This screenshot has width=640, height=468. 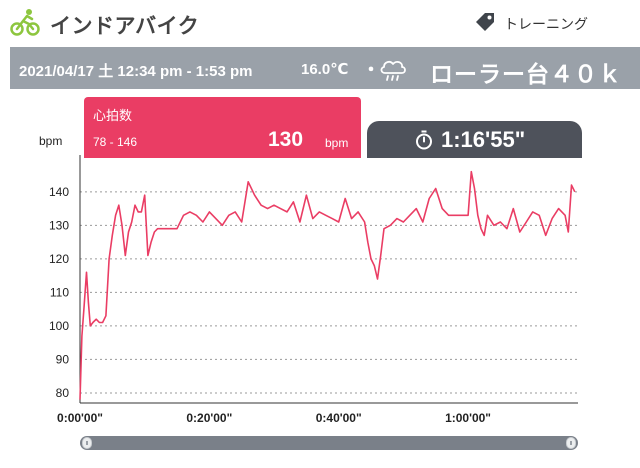 I want to click on temperature: 16.0℃, so click(x=325, y=69).